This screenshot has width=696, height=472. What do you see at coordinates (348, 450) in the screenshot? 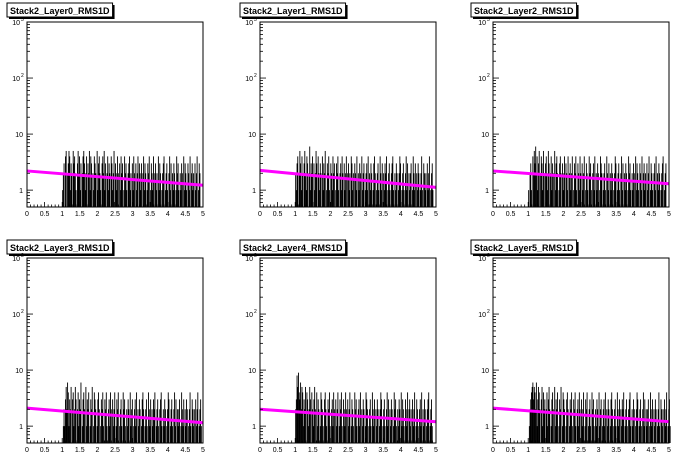
I see `x-tick-label: 2.5` at bounding box center [348, 450].